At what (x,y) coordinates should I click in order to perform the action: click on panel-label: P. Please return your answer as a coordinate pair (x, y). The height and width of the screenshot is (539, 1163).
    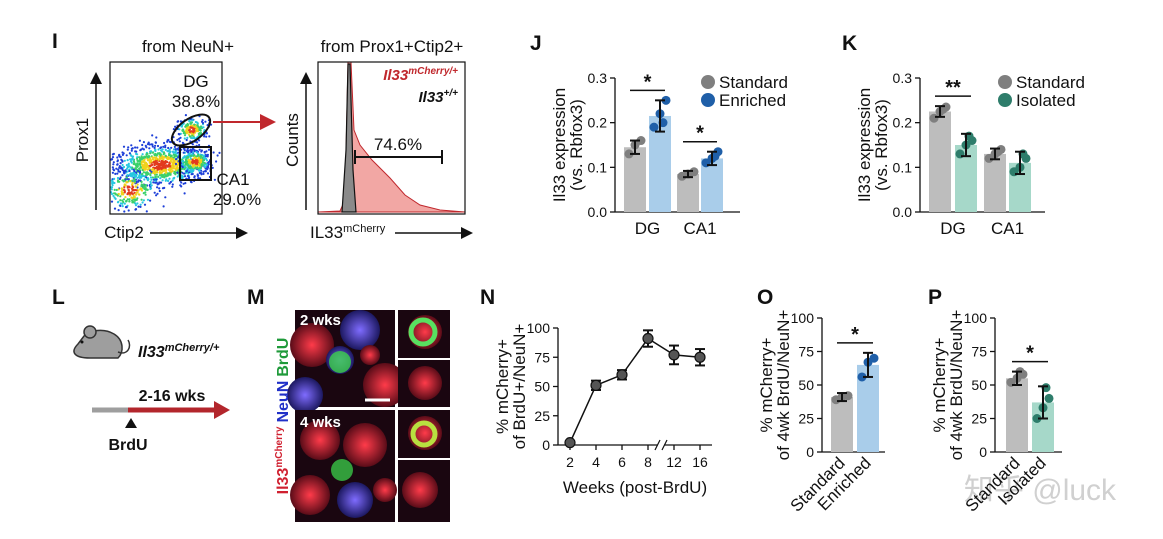
    Looking at the image, I should click on (935, 297).